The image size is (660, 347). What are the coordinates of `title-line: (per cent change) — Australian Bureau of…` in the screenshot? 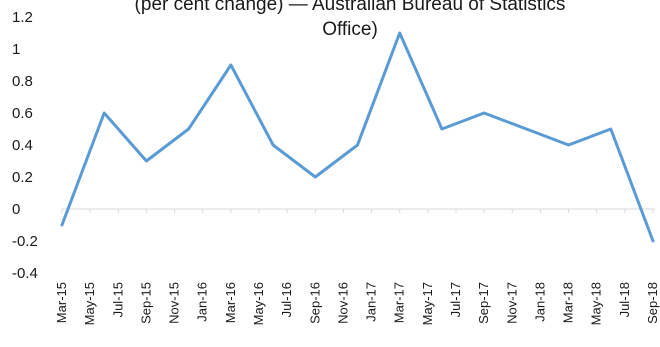 It's located at (350, 7).